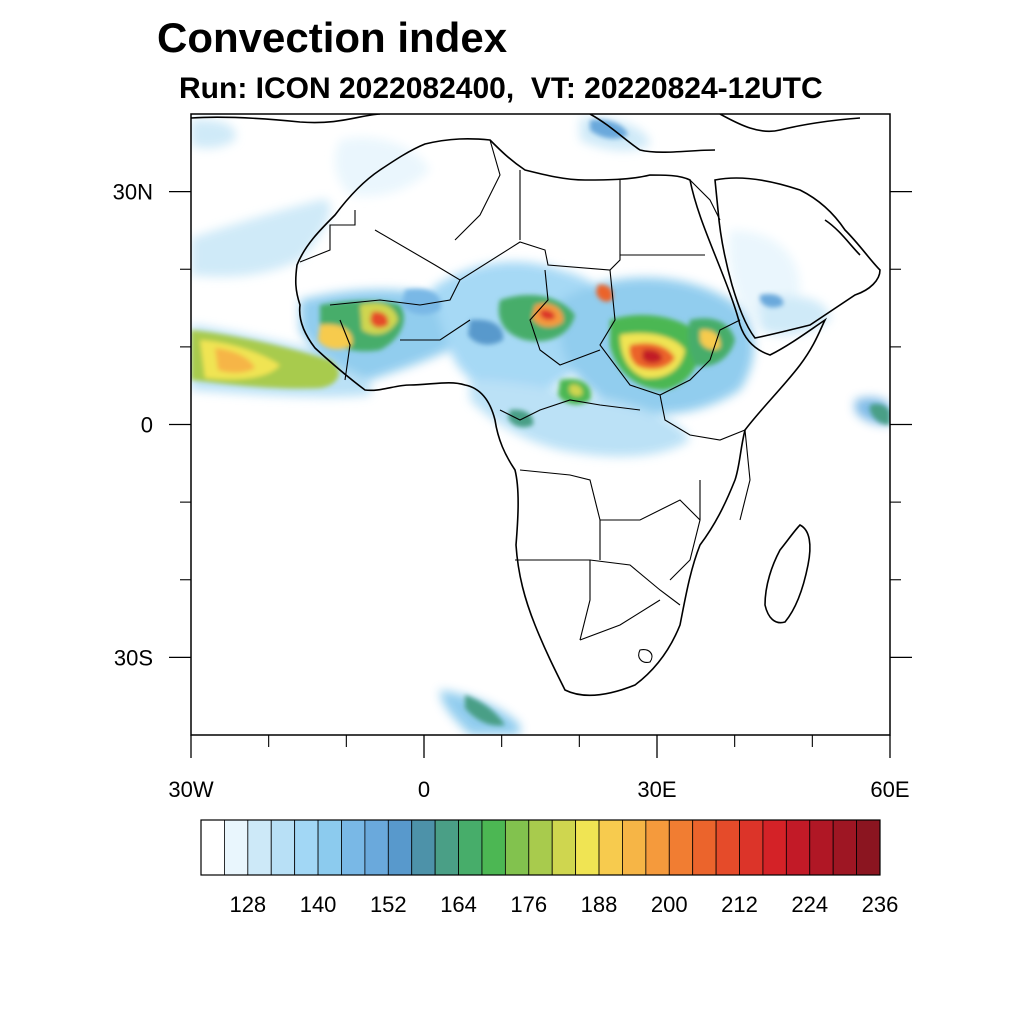  I want to click on colorbar-label: 212, so click(739, 904).